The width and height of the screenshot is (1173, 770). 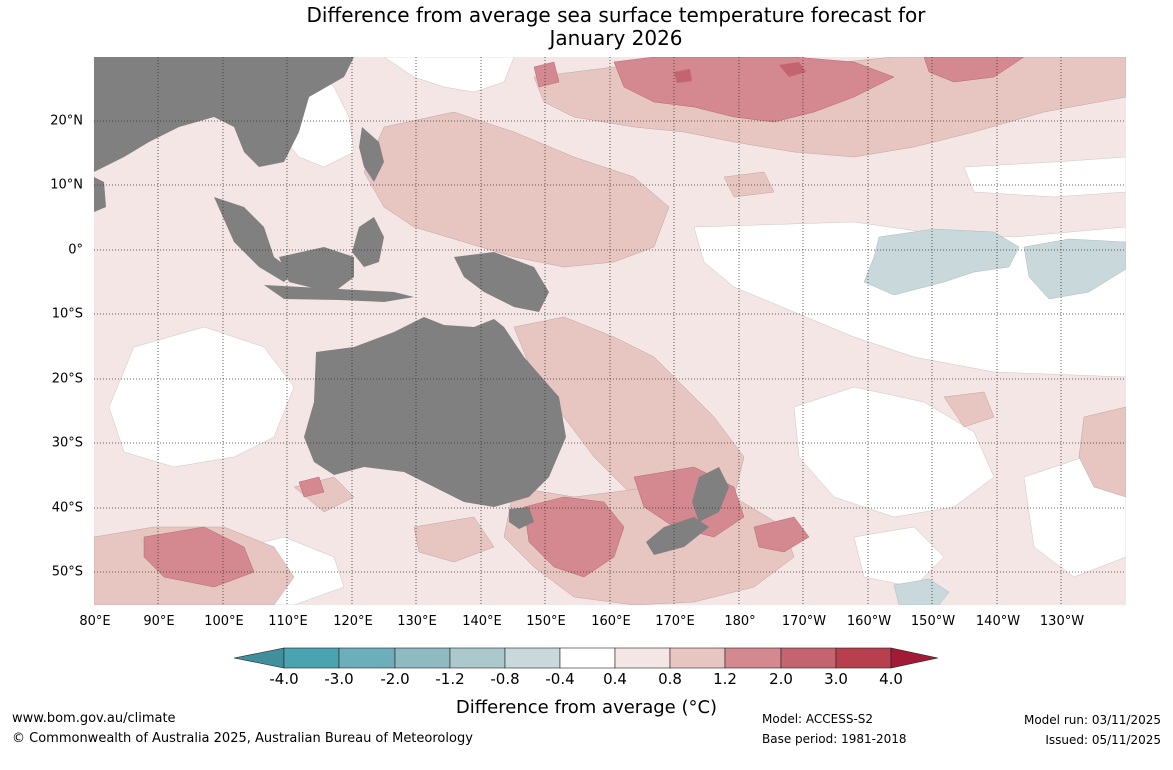 What do you see at coordinates (1062, 621) in the screenshot?
I see `lon-label-130w: 130°W` at bounding box center [1062, 621].